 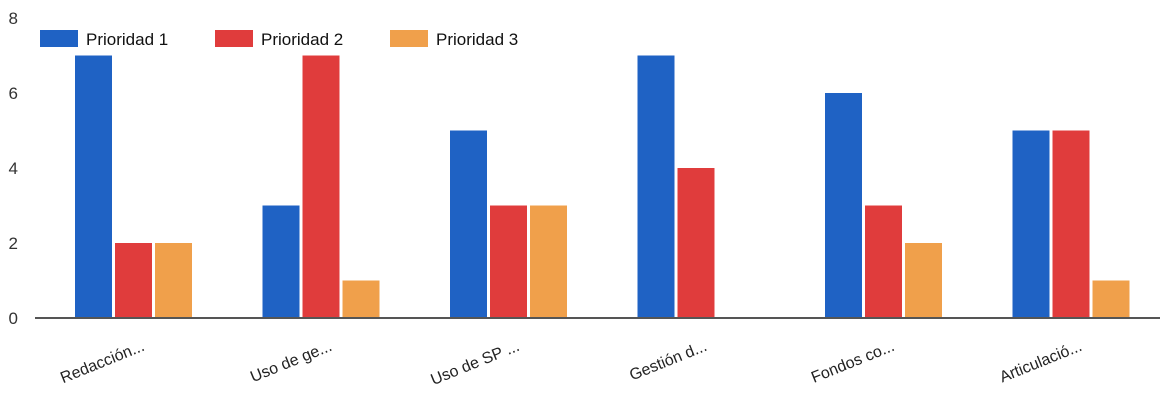 I want to click on legend-label: Prioridad 3, so click(x=477, y=39).